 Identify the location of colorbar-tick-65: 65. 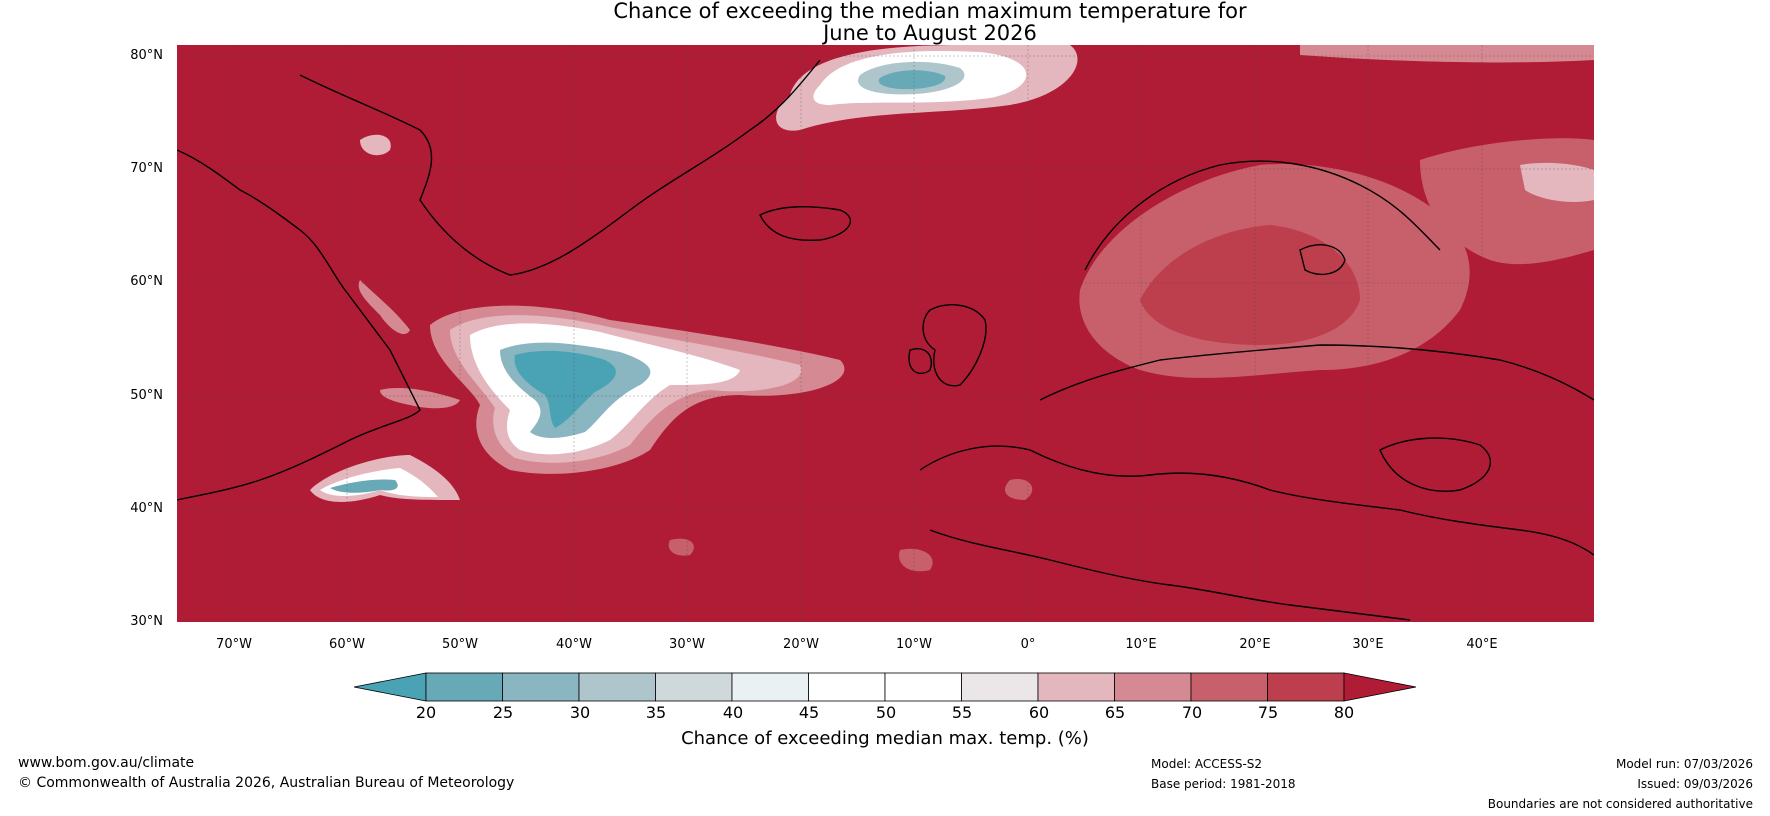
(1115, 712).